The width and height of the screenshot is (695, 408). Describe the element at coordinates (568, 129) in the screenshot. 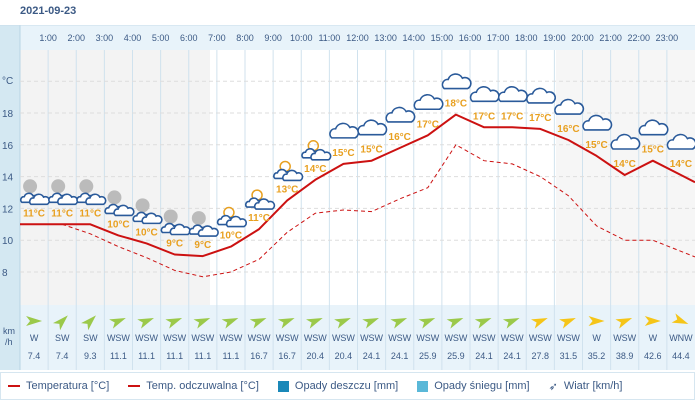

I see `temp-label: 16°C` at that location.